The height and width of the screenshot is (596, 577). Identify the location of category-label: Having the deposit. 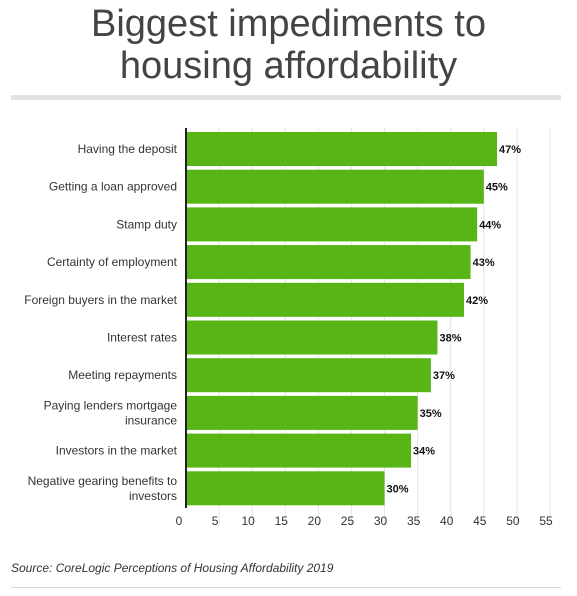
(128, 149).